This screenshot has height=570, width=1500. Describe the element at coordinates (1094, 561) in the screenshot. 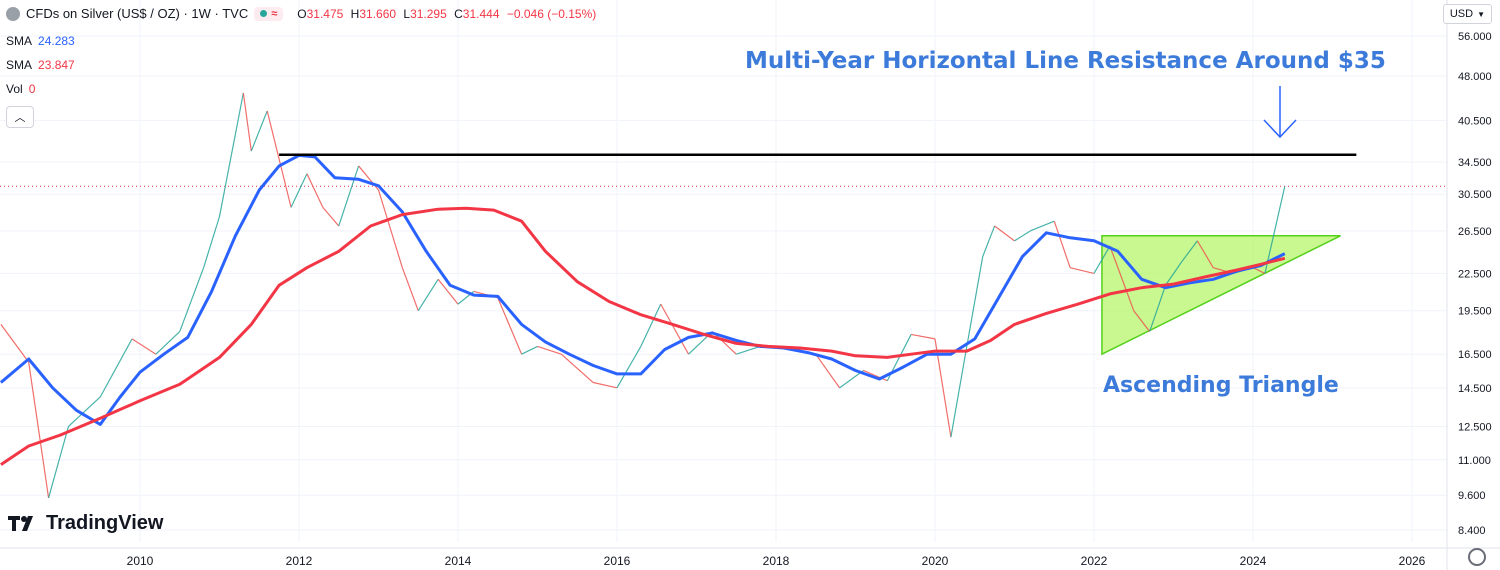

I see `x-tick-label: 2022` at that location.